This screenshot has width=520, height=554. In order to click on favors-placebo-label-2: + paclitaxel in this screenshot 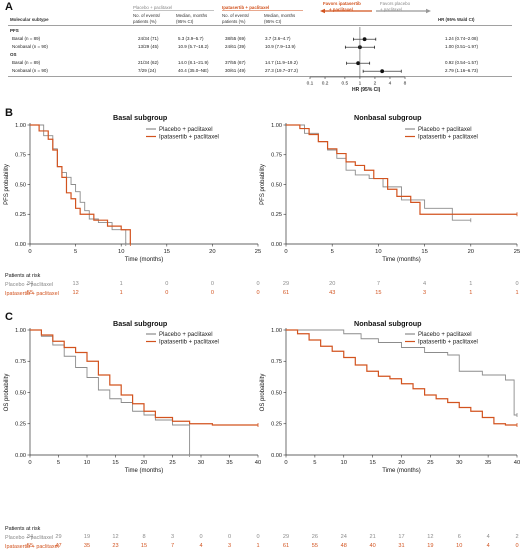, I will do `click(391, 9)`.